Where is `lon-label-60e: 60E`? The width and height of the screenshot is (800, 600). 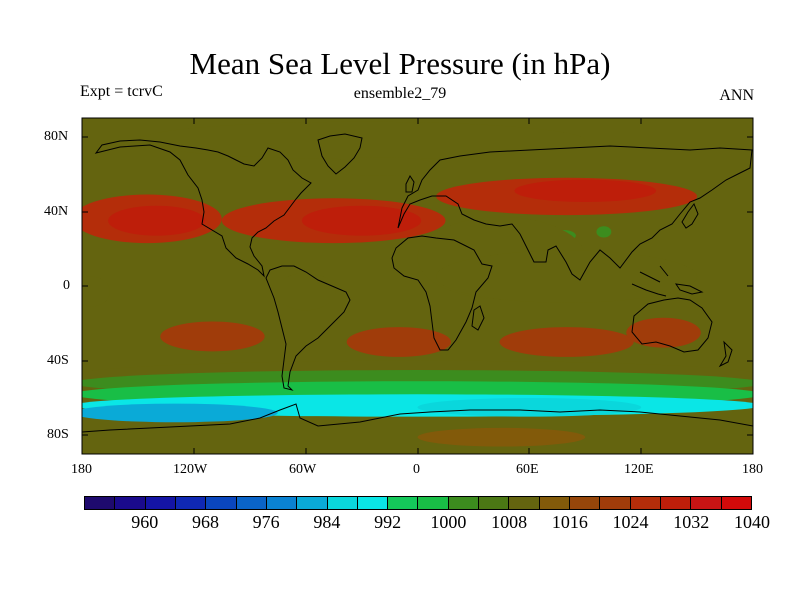 lon-label-60e: 60E is located at coordinates (527, 469).